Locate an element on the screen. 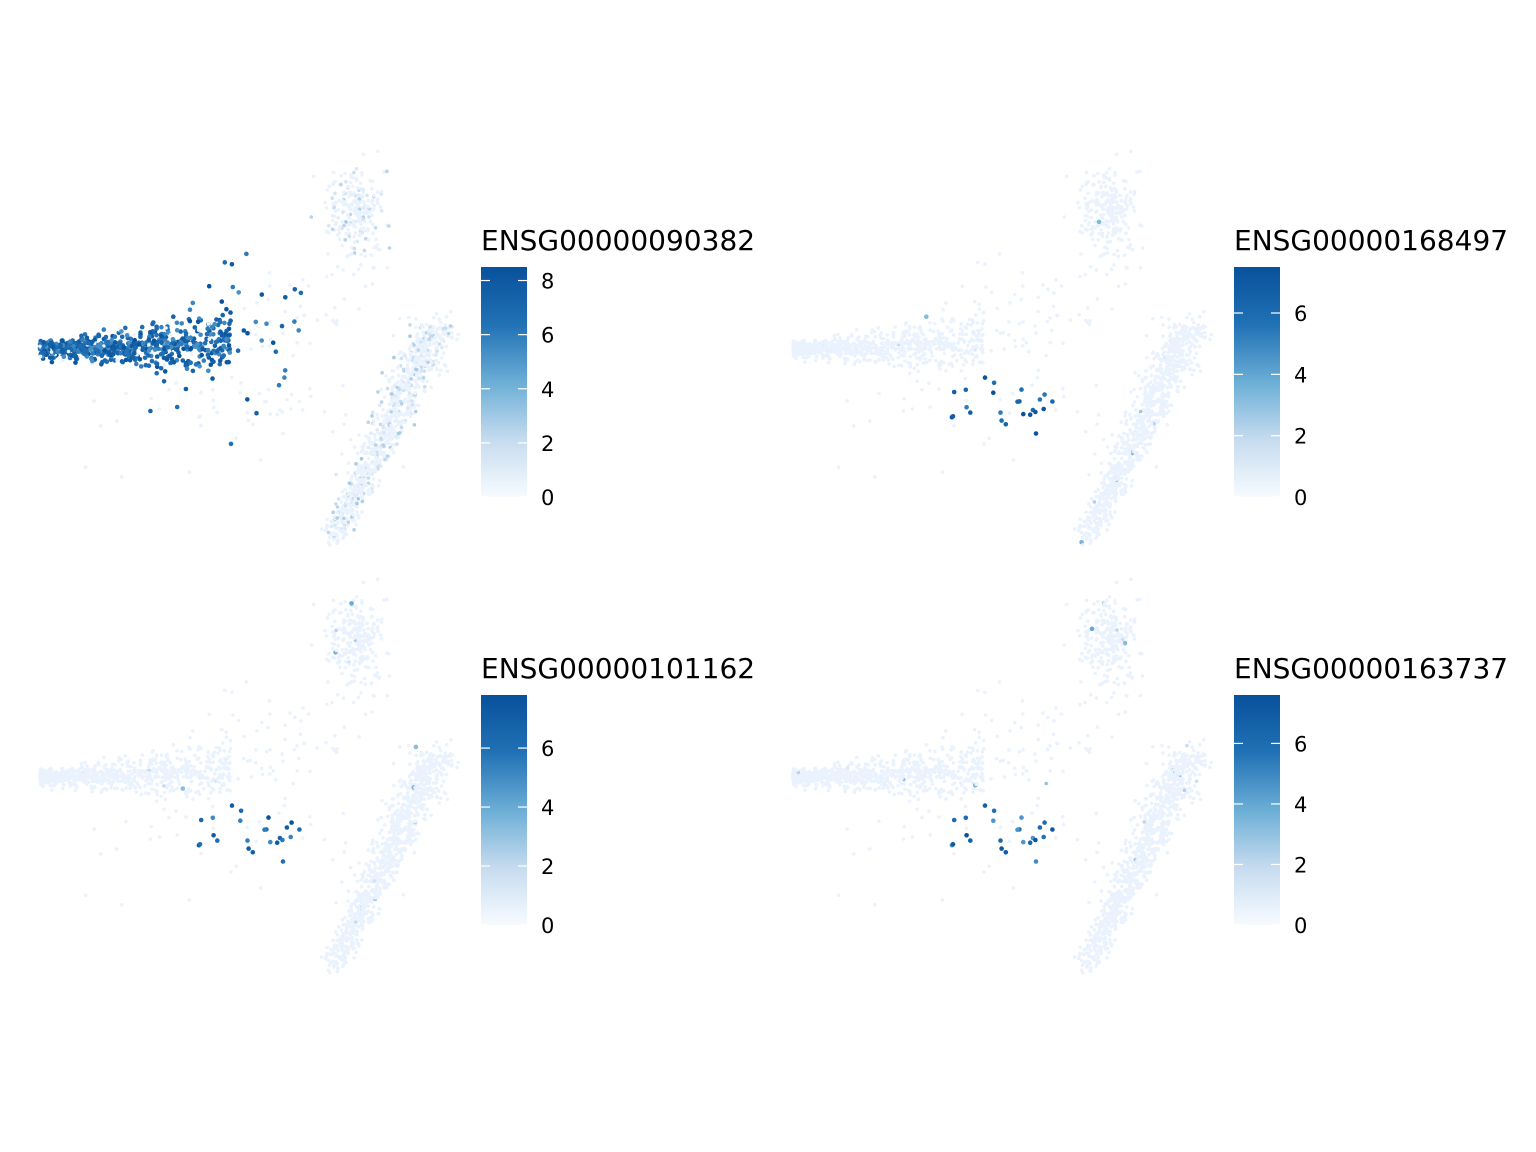  colorbar-tick-label: 4 is located at coordinates (1300, 375).